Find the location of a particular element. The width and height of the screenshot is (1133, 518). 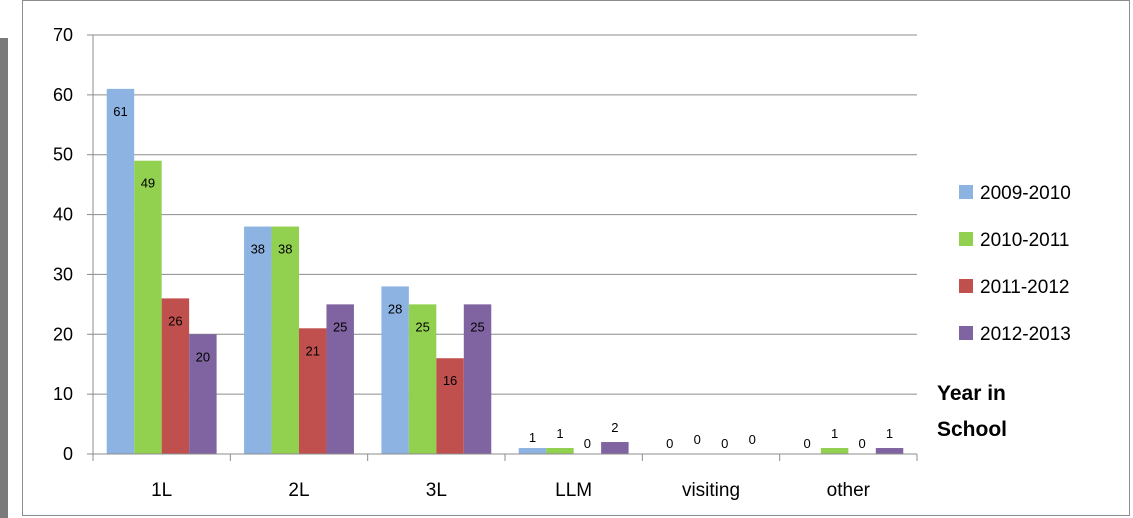

x-axis-title-line-2: School is located at coordinates (972, 429).